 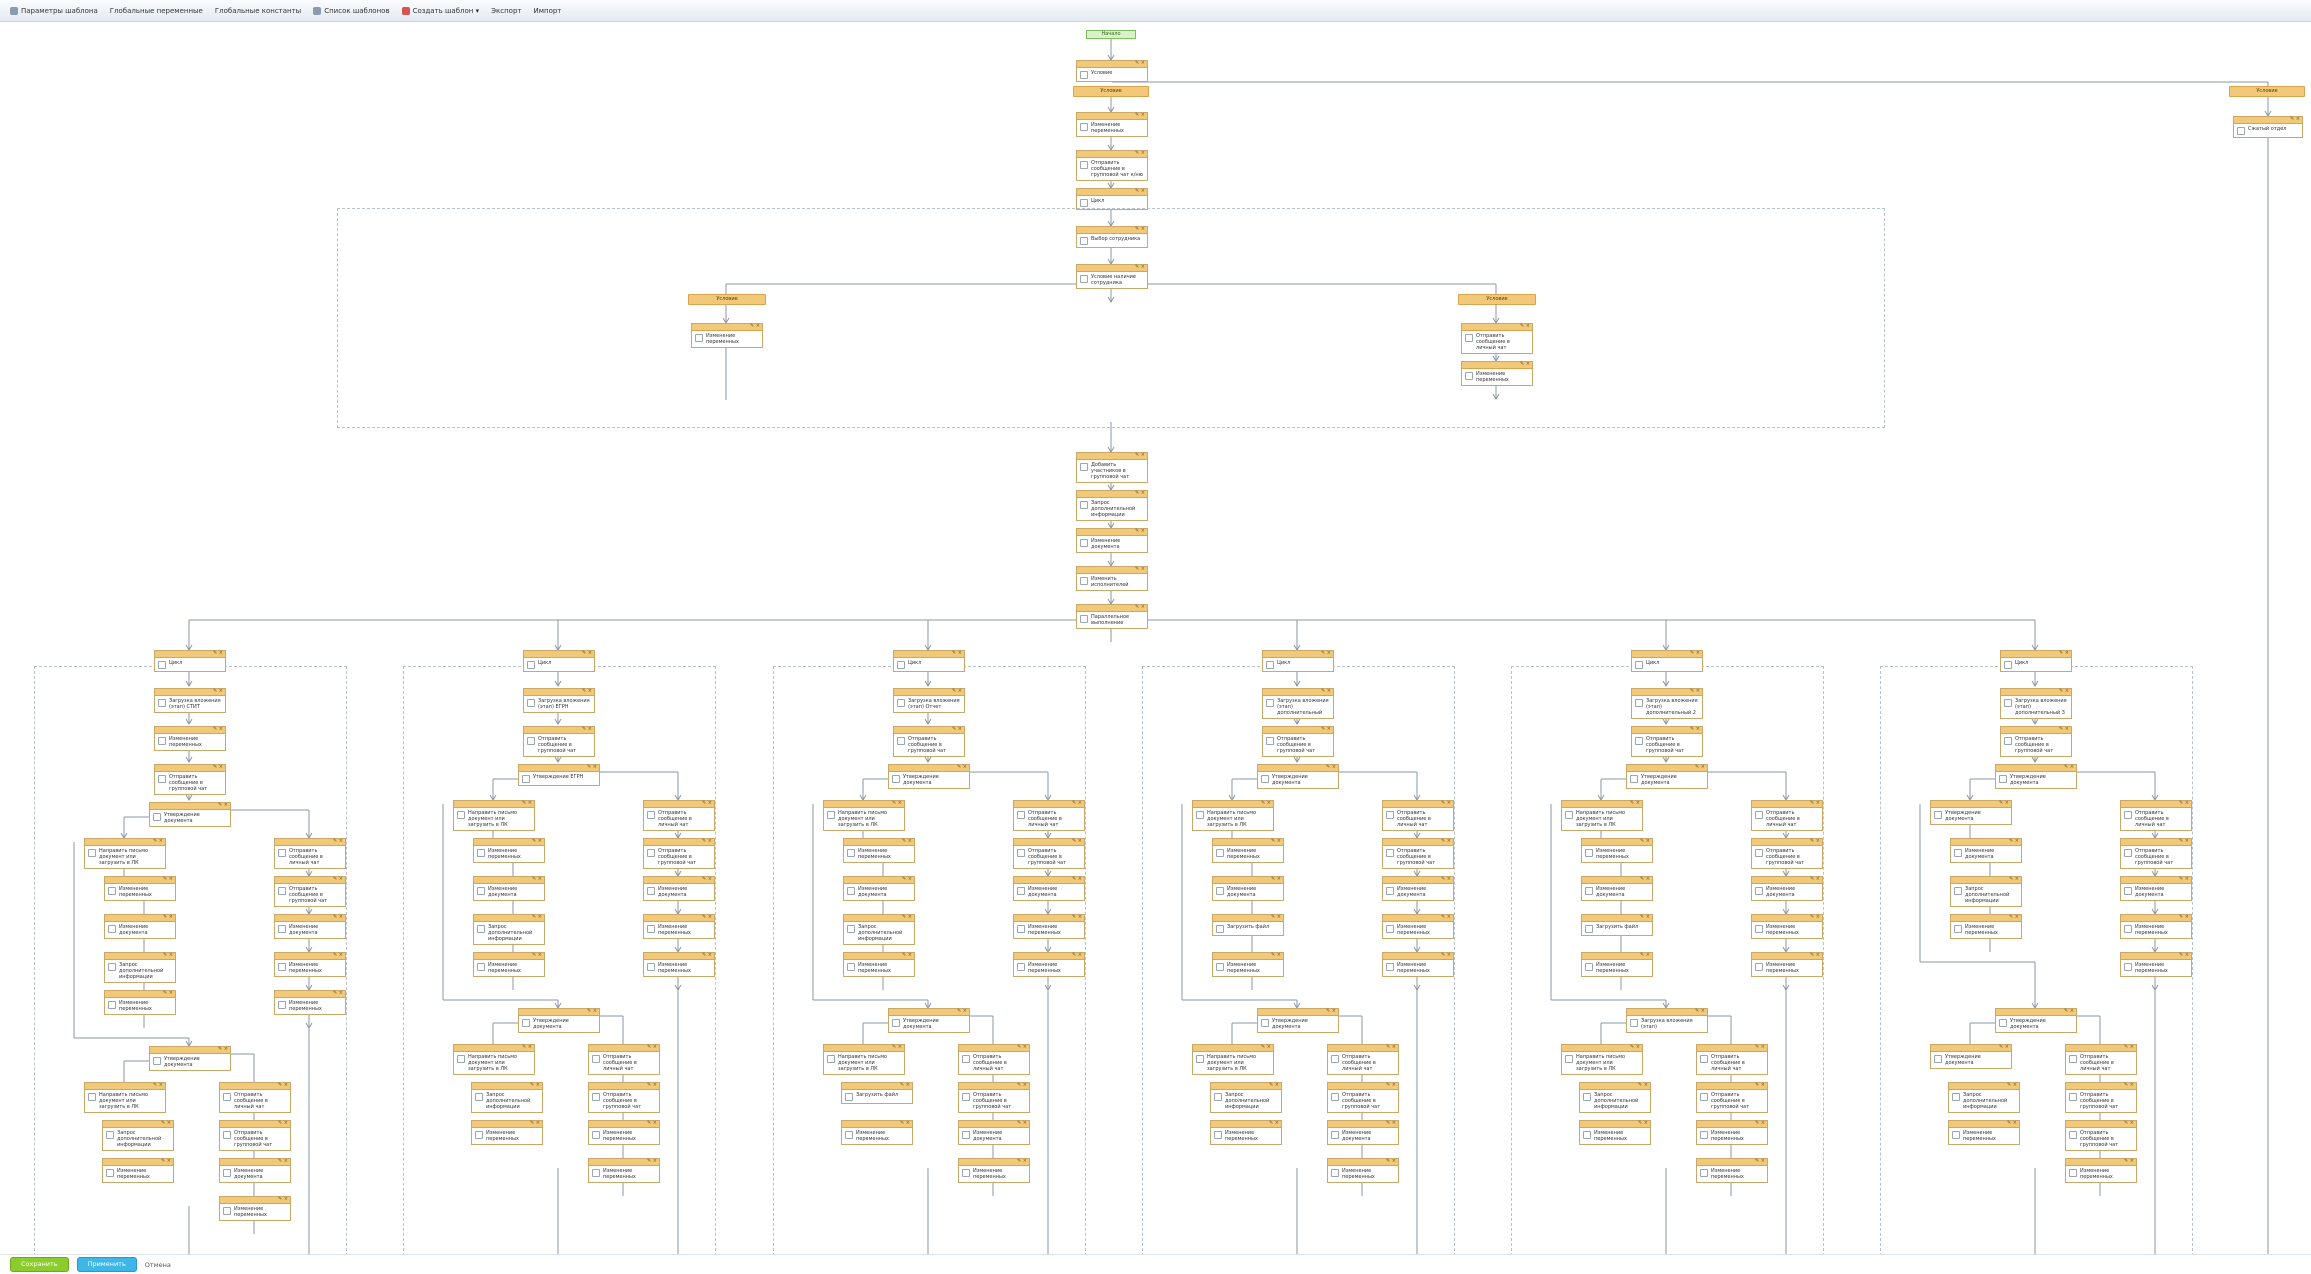 I want to click on toolbar-item-0: Параметры шаблона, so click(x=54, y=10).